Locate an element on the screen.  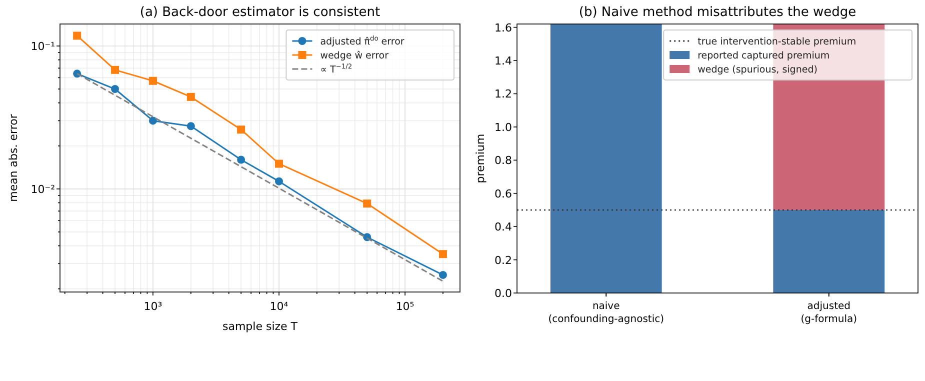
y-tick-label: 10⁻² is located at coordinates (42, 189).